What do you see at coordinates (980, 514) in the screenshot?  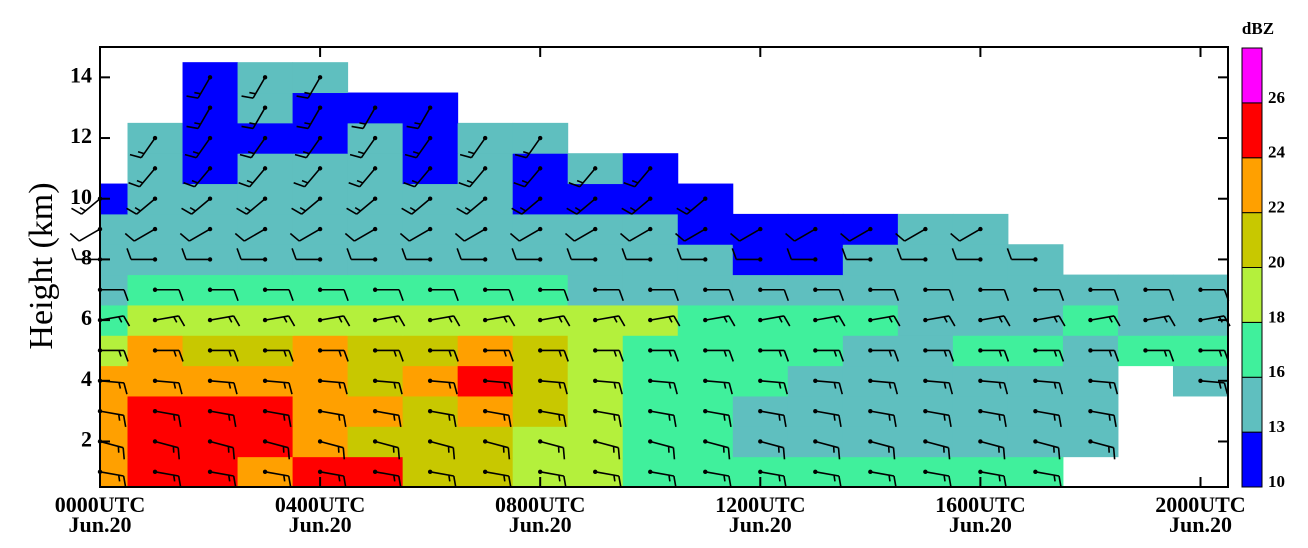 I see `x-tick-label: 1600UTC Jun.20` at bounding box center [980, 514].